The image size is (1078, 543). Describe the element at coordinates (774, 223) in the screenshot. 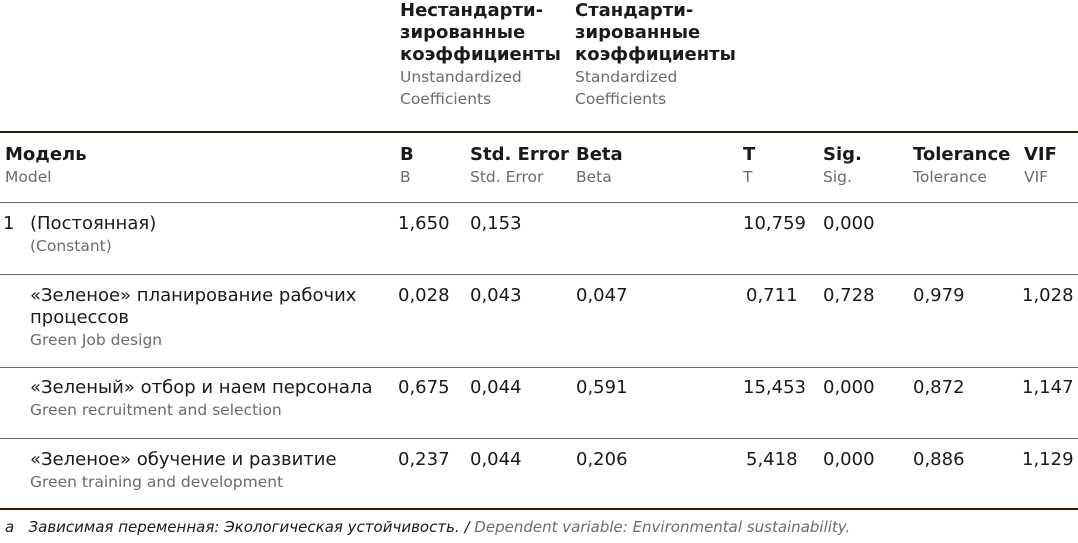

I see `cell-t: 10,759` at that location.